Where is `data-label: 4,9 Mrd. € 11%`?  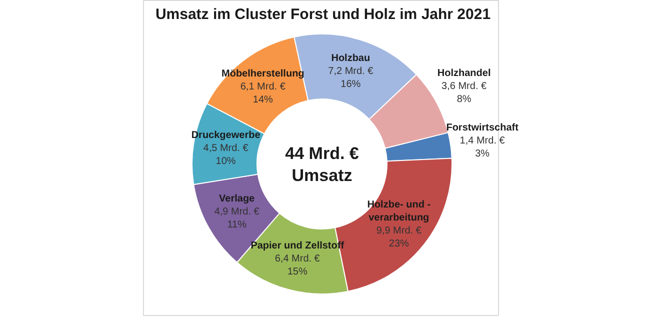
data-label: 4,9 Mrd. € 11% is located at coordinates (237, 218).